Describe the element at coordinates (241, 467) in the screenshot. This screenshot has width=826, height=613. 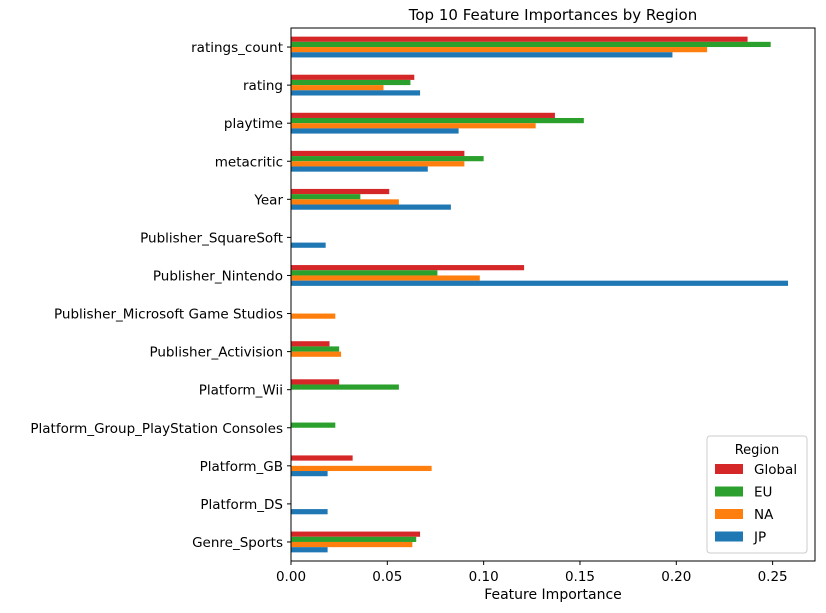
I see `y-tick-label: Platform_GB` at that location.